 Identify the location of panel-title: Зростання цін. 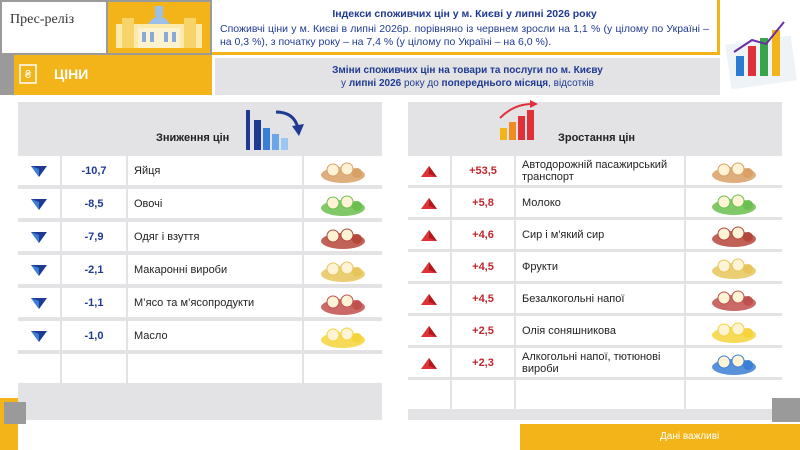
(597, 138).